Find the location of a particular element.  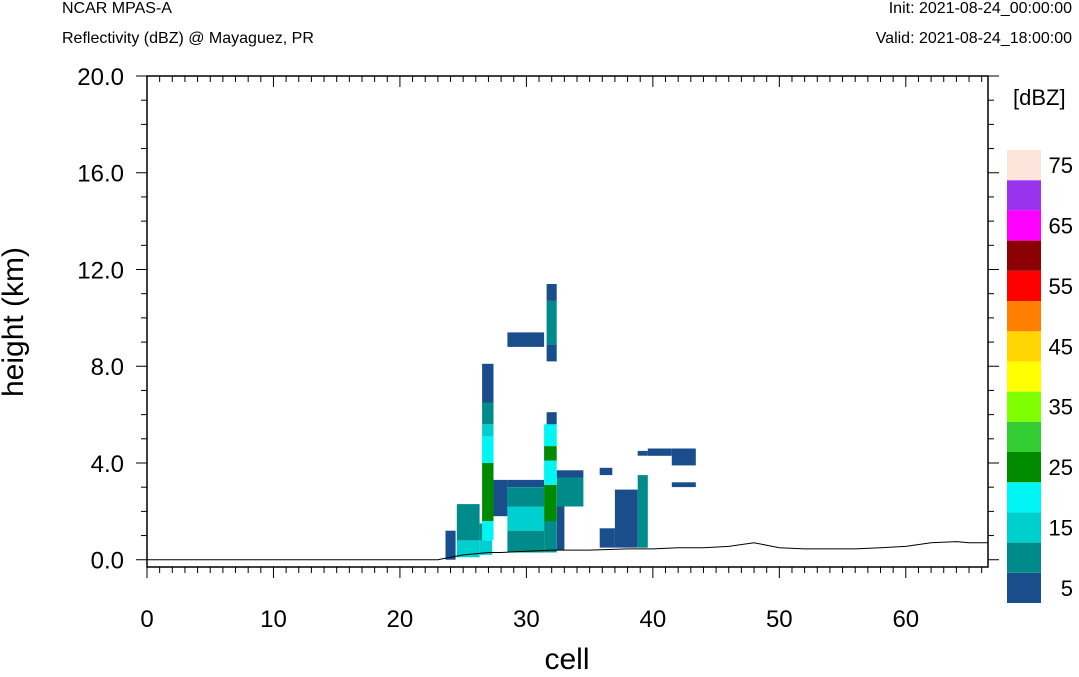

x-axis-label: cell is located at coordinates (566, 659).